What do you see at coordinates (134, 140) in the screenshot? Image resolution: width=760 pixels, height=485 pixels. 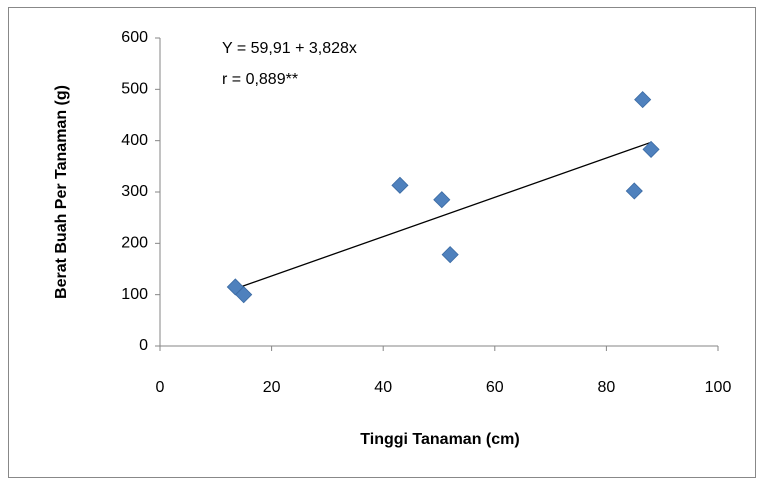 I see `y-tick-label: 400` at bounding box center [134, 140].